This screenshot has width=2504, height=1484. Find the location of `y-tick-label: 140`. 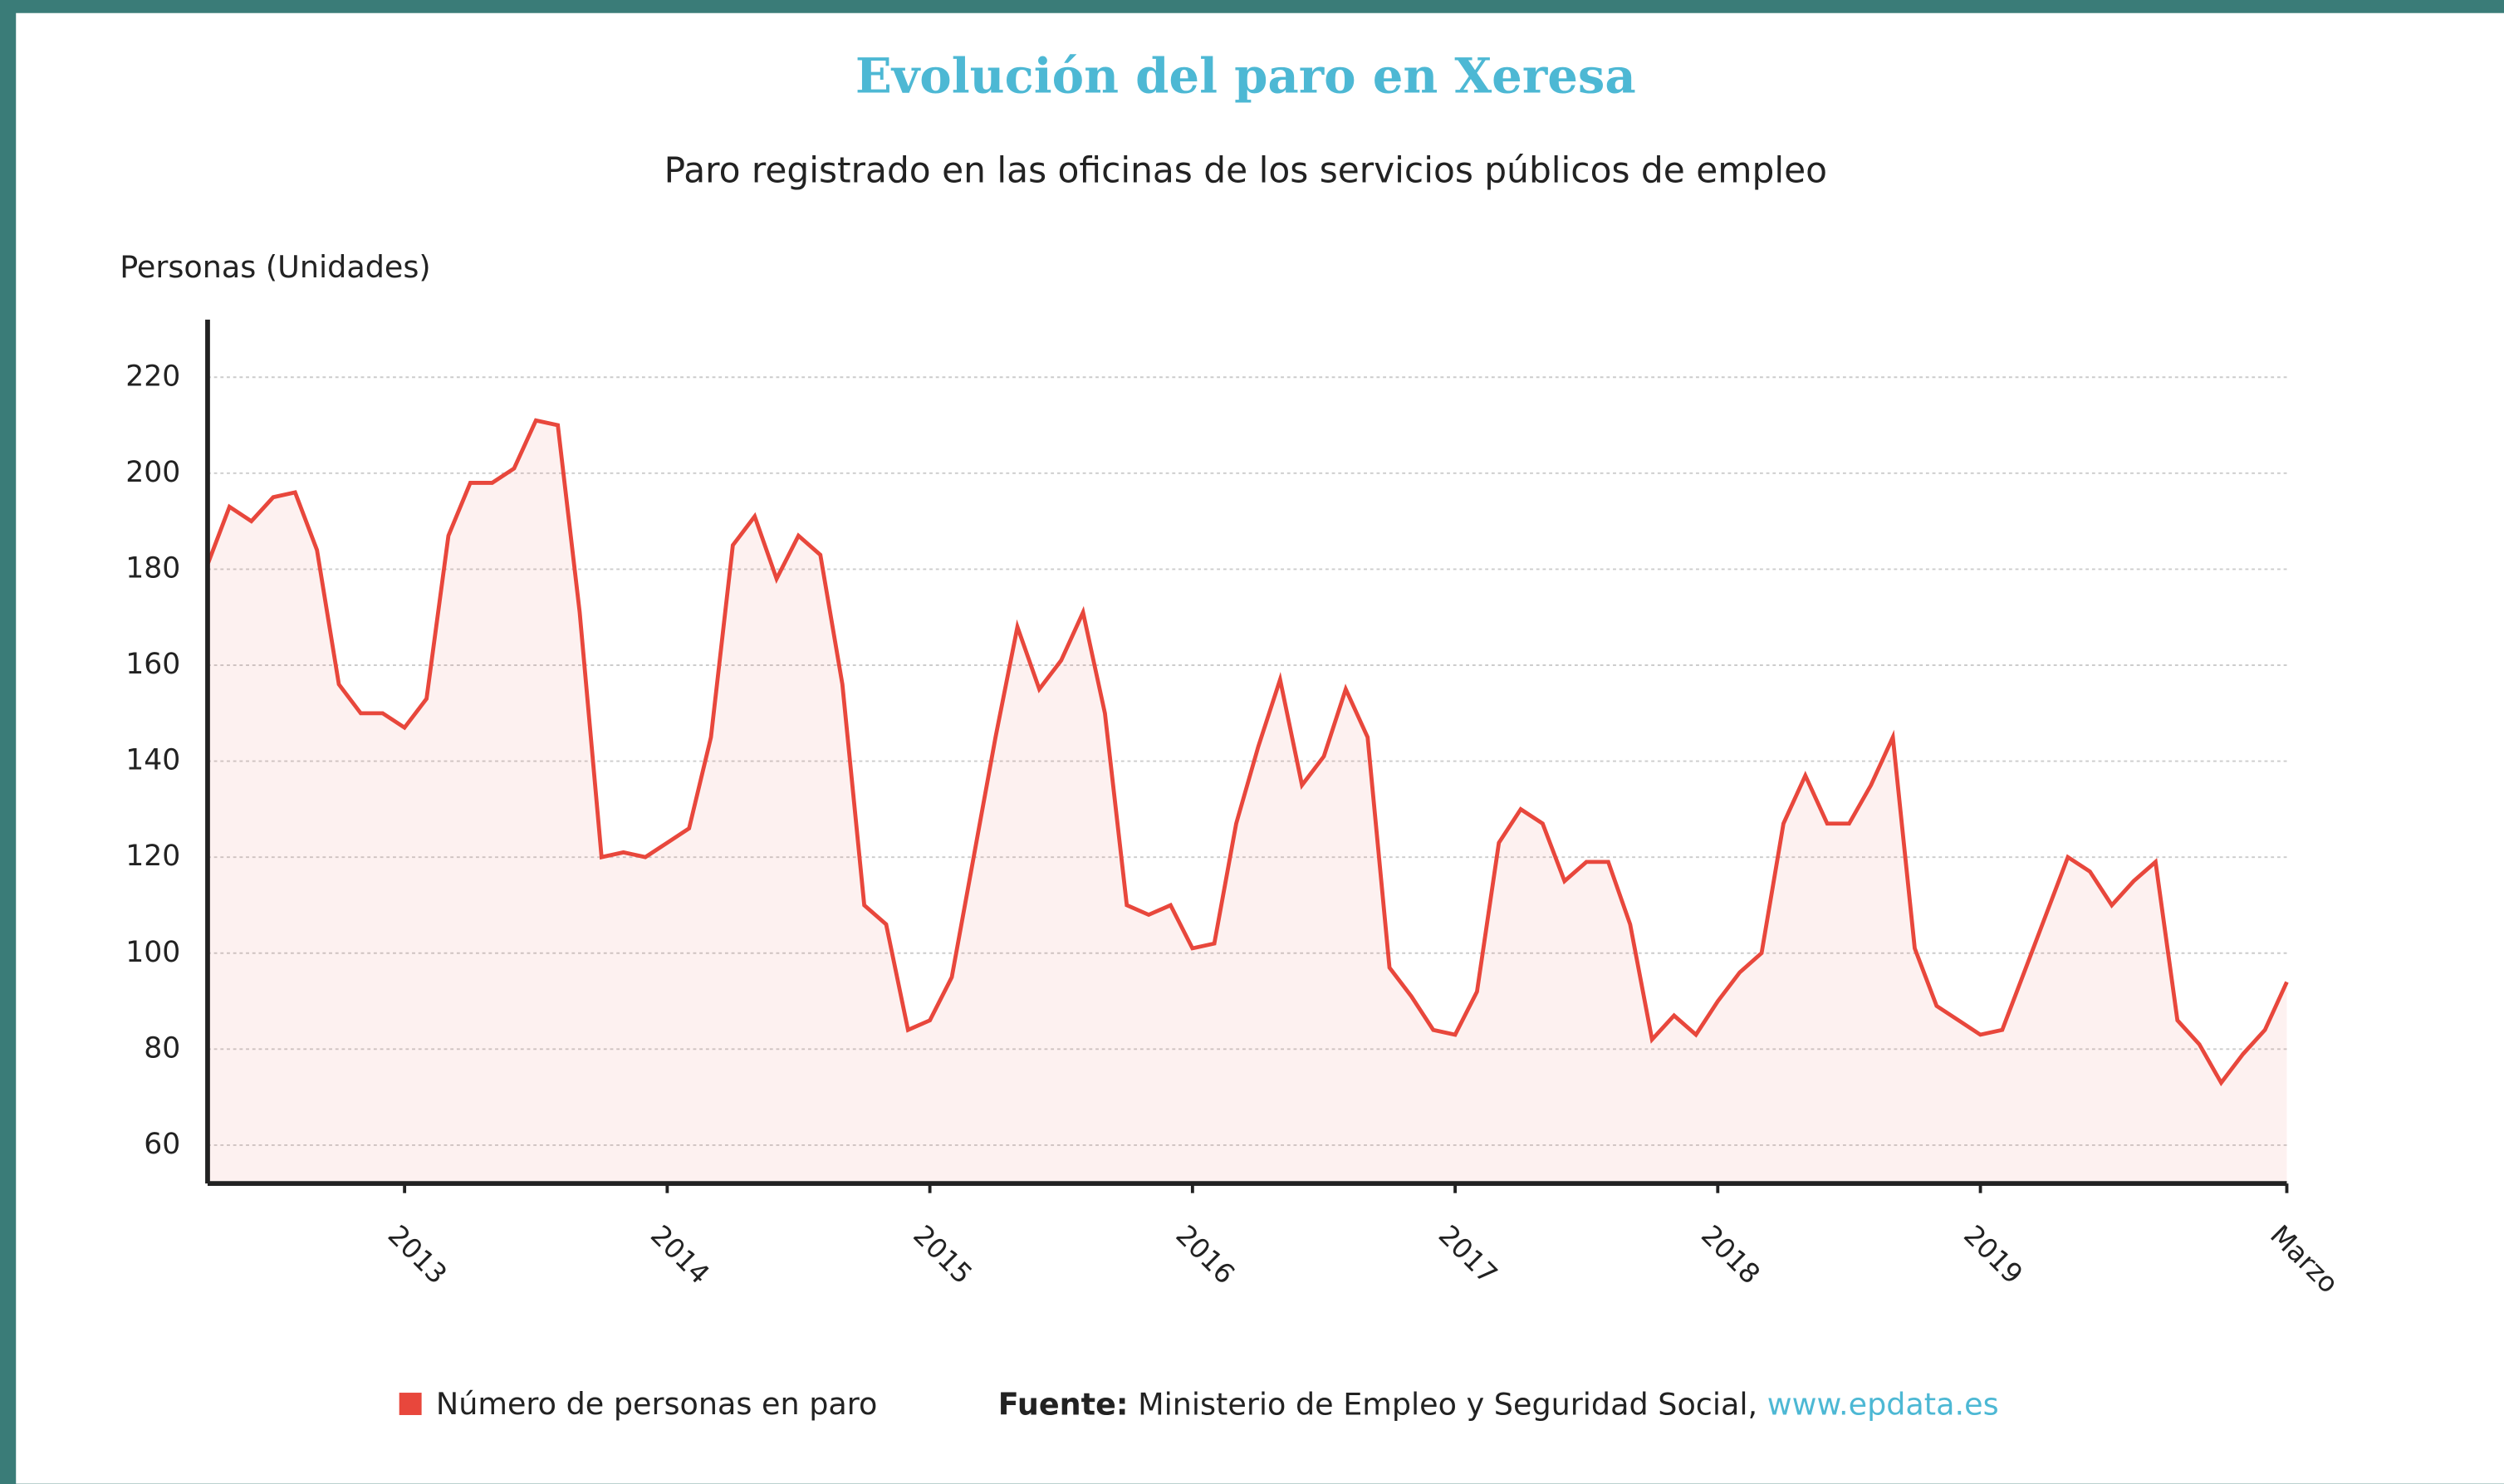

y-tick-label: 140 is located at coordinates (152, 760).